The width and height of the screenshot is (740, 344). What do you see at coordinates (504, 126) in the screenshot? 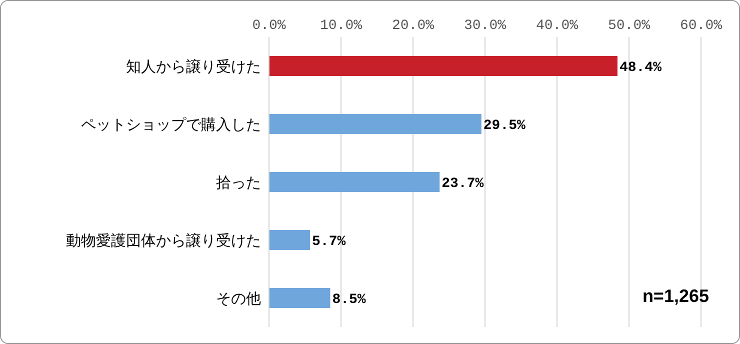
I see `data-label: 29.5%` at bounding box center [504, 126].